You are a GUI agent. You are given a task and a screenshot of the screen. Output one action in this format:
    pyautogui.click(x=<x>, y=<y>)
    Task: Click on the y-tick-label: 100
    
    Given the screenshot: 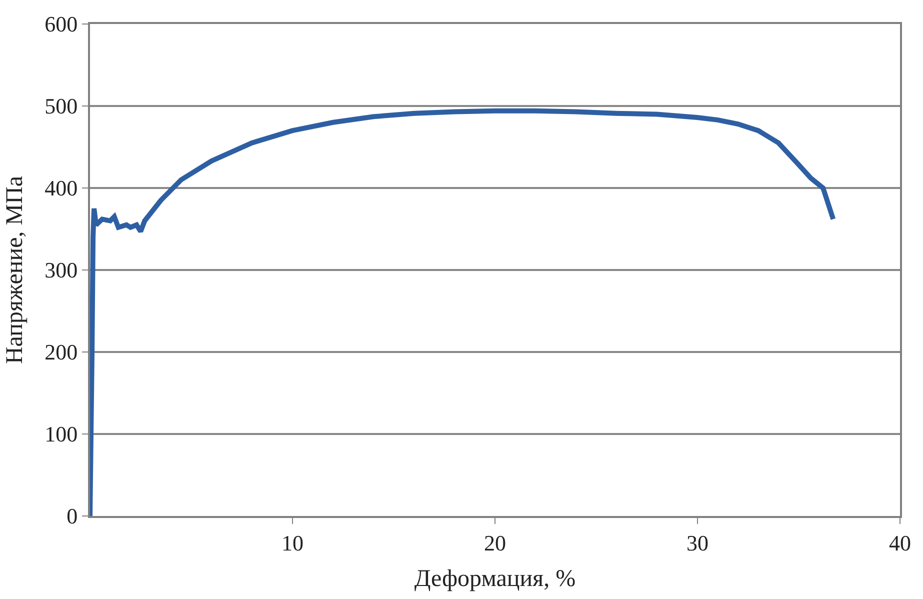 What is the action you would take?
    pyautogui.click(x=61, y=434)
    